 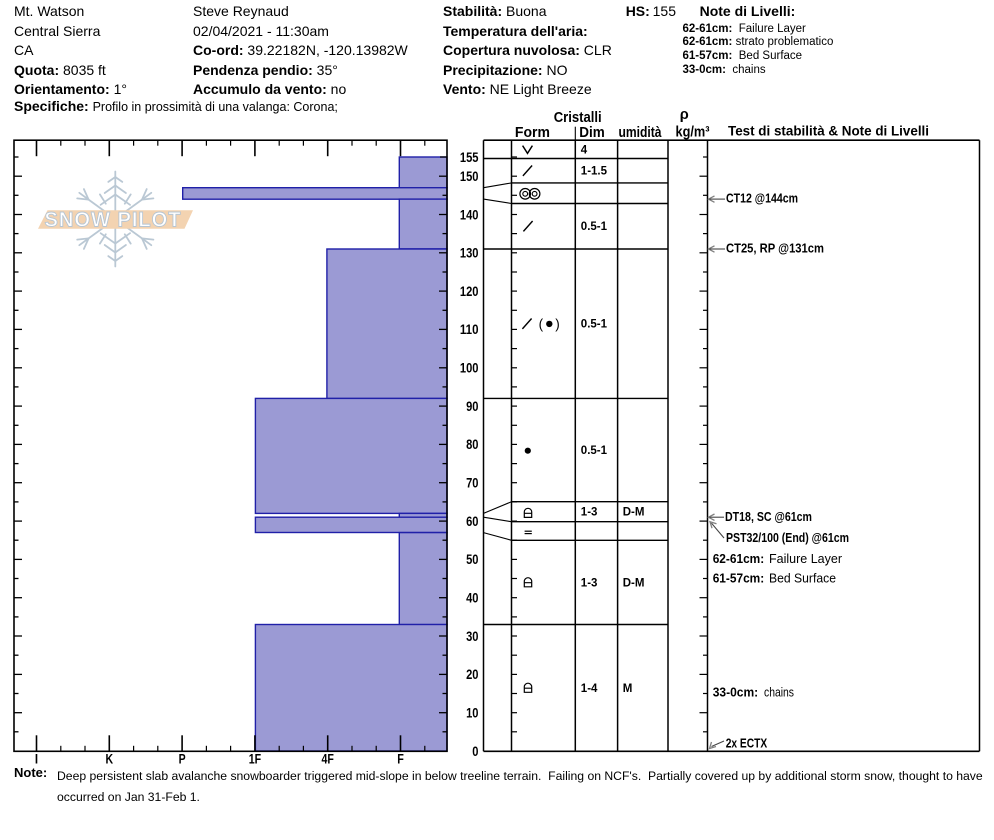 What do you see at coordinates (787, 538) in the screenshot?
I see `svg-text: PST32/100 (End) @61cm` at bounding box center [787, 538].